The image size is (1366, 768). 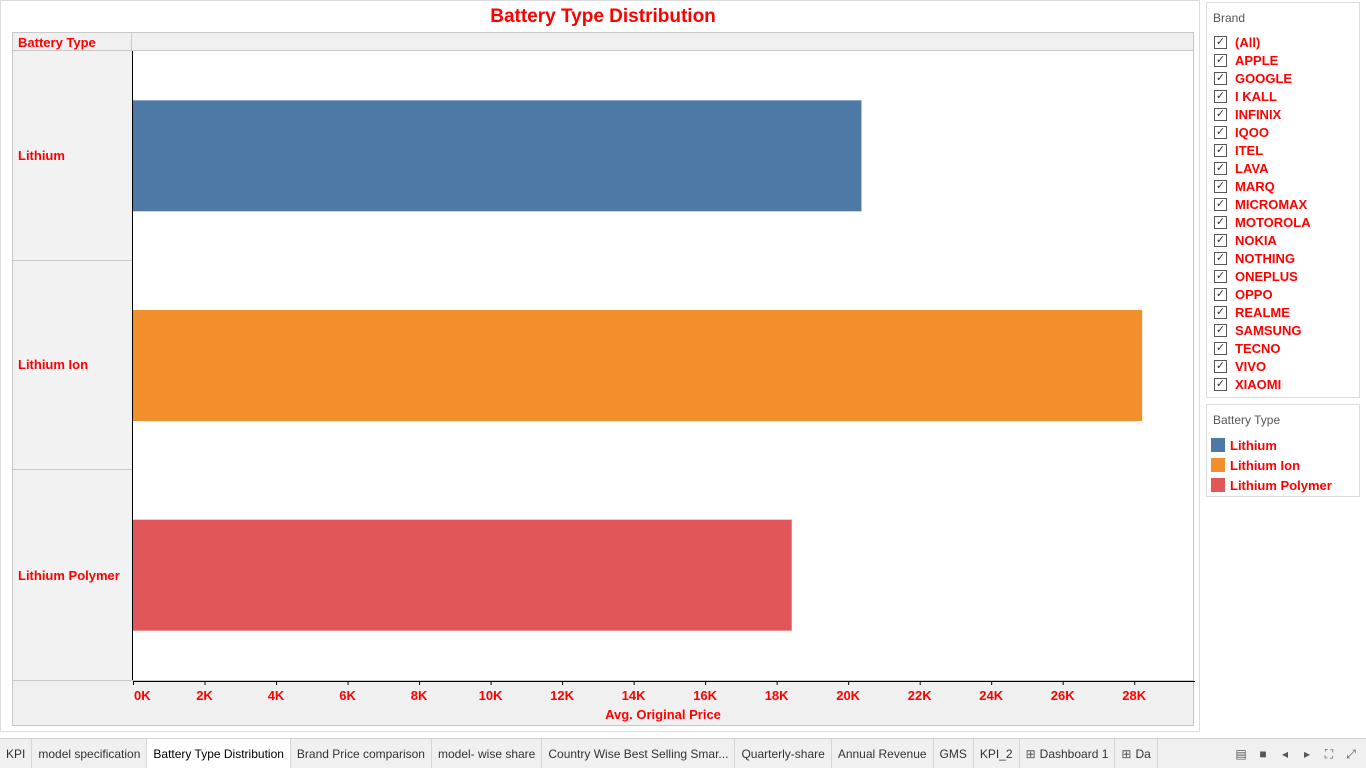 I want to click on brand-filter-label: TECNO, so click(x=1258, y=348).